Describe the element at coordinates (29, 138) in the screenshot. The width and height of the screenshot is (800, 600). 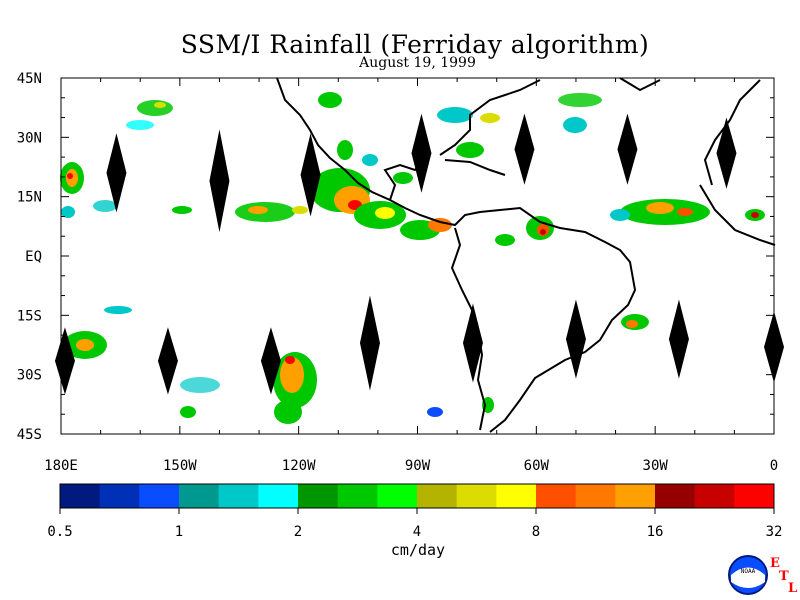
I see `lat-label-30n: 30N` at that location.